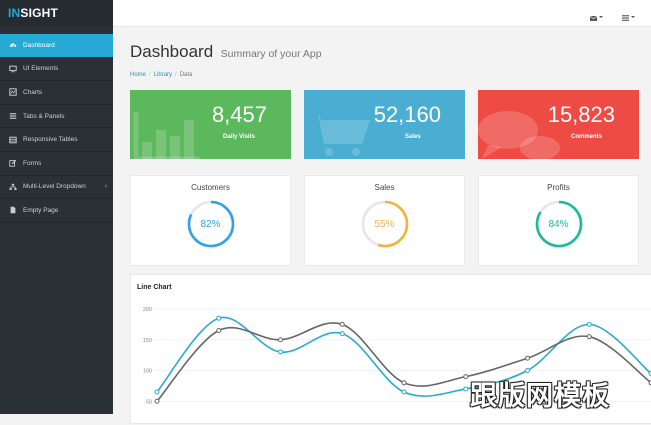  I want to click on edit-icon, so click(12, 163).